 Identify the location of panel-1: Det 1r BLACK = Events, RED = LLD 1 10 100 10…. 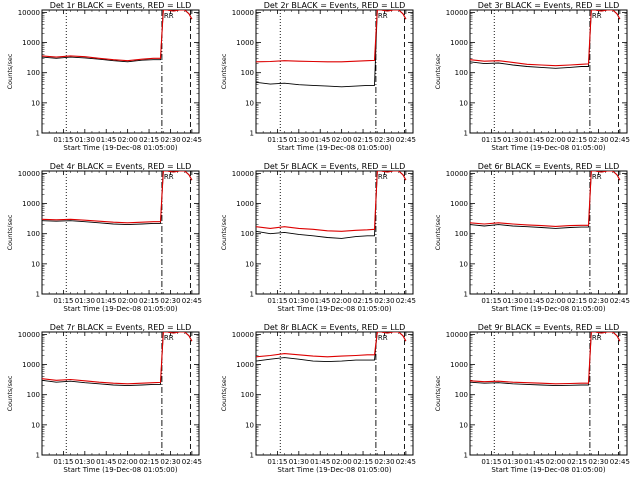
(104, 76).